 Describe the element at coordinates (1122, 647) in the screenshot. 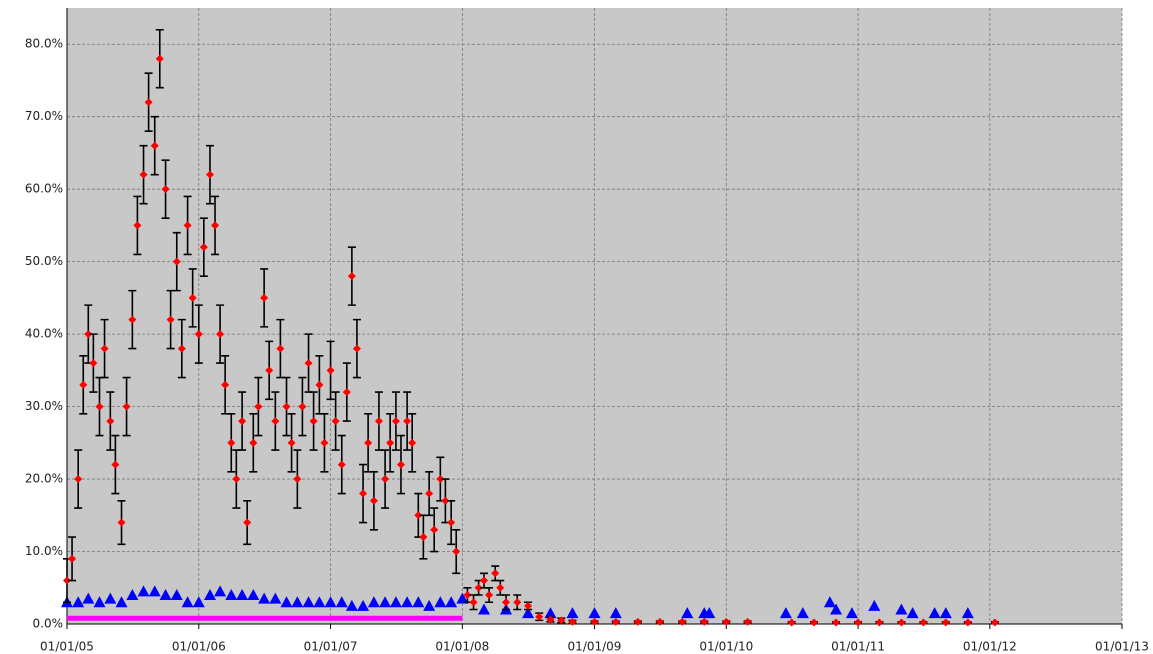

I see `x-tick-label: 01/01/13` at that location.